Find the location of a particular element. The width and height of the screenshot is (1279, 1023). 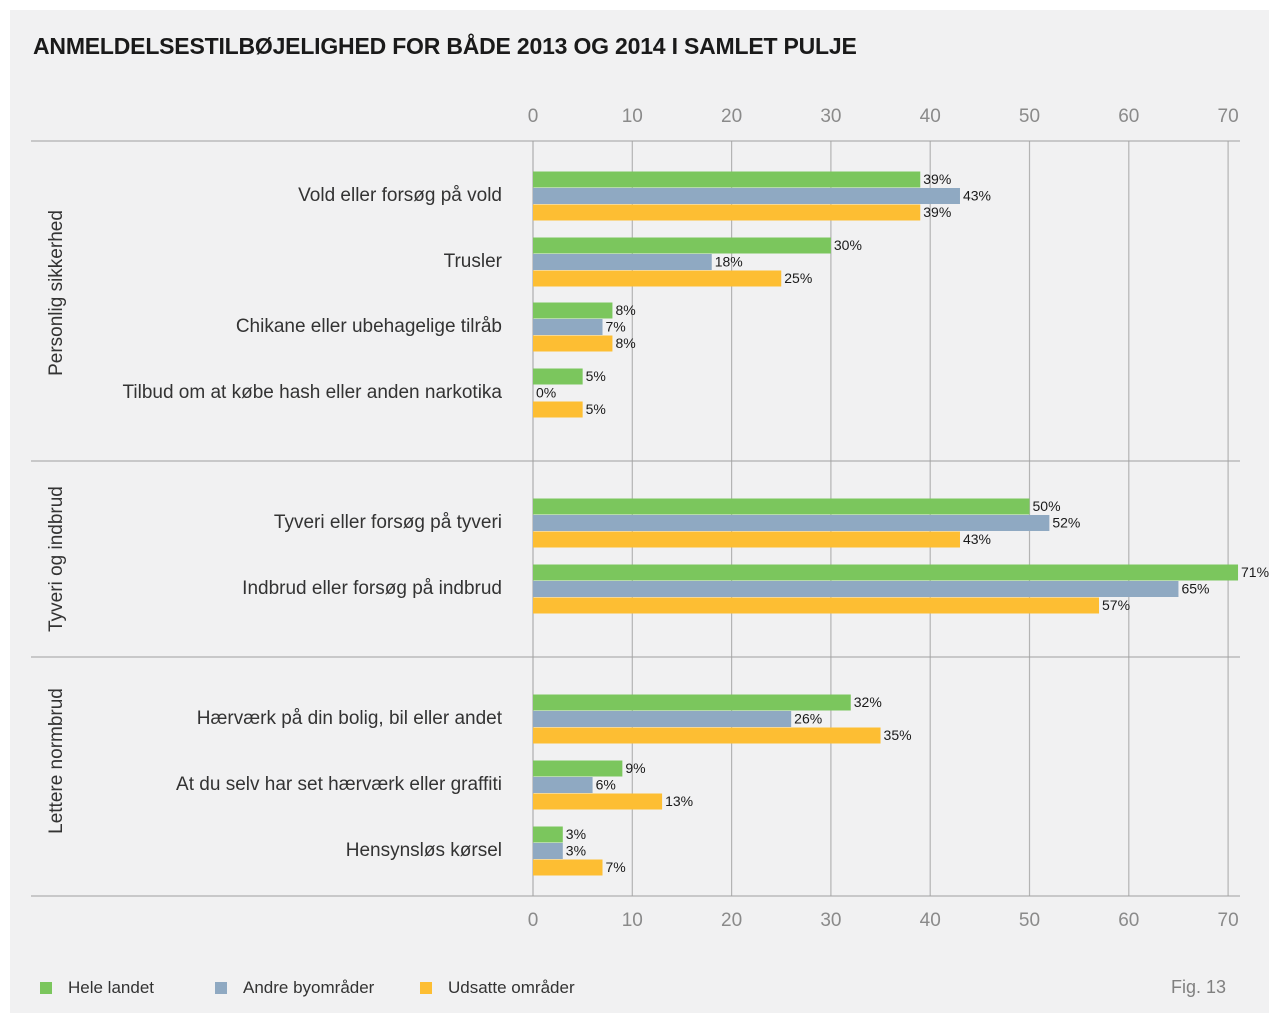

category-label: Hensynsløs kørsel is located at coordinates (424, 850).